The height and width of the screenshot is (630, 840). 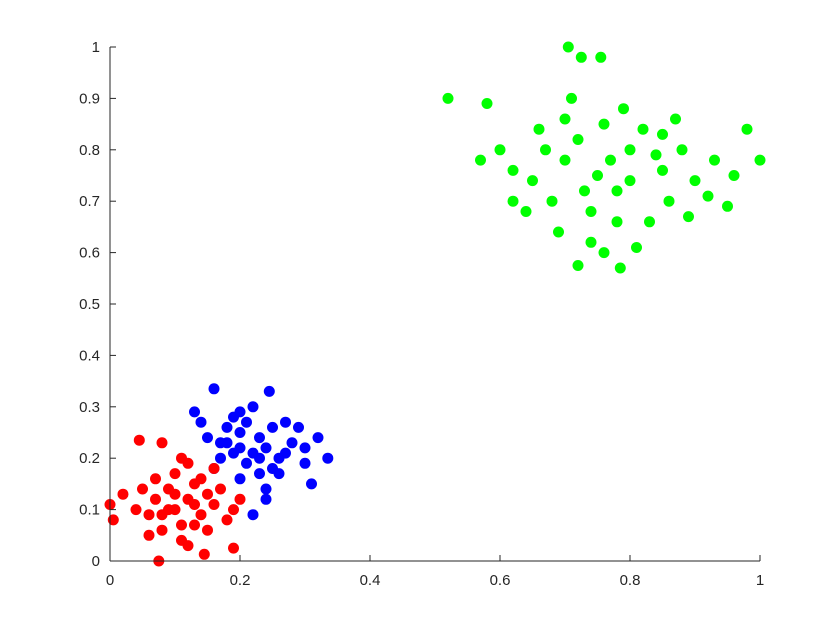 I want to click on x-tick-label: 0, so click(x=110, y=580).